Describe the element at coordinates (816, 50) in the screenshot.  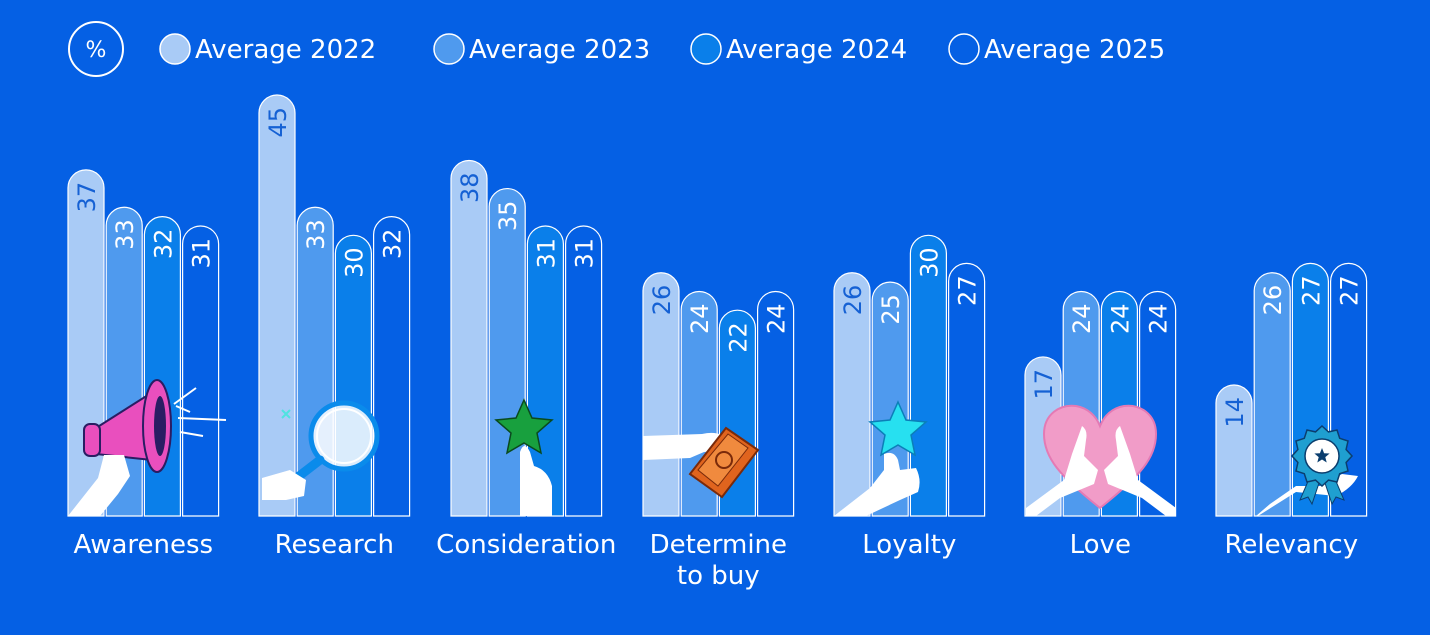
I see `legend-label: Average 2024` at that location.